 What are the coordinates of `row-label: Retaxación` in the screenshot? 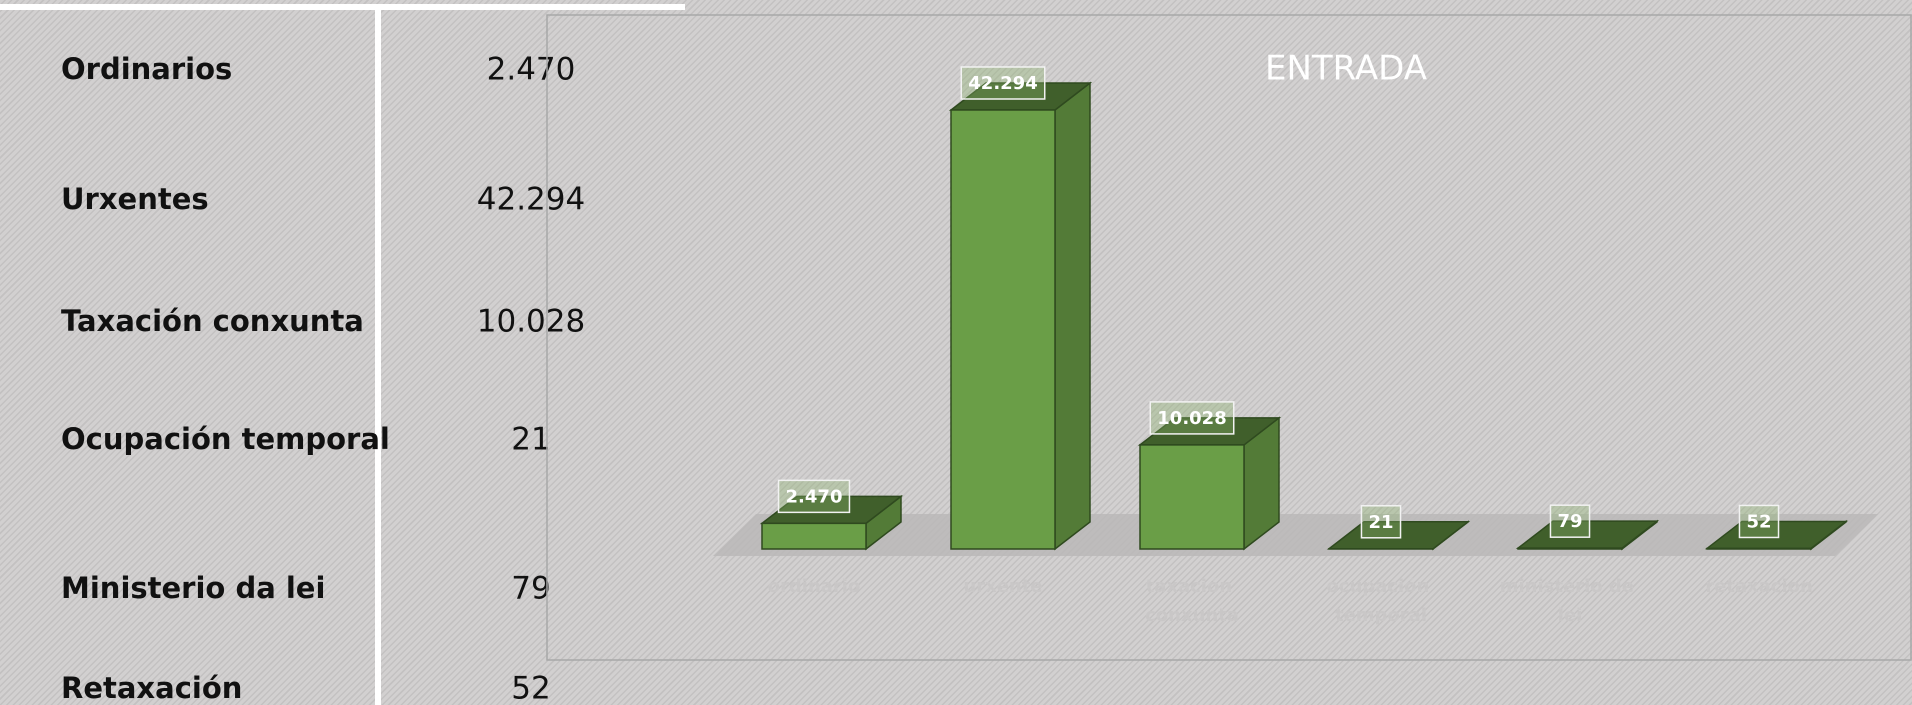 It's located at (151, 688).